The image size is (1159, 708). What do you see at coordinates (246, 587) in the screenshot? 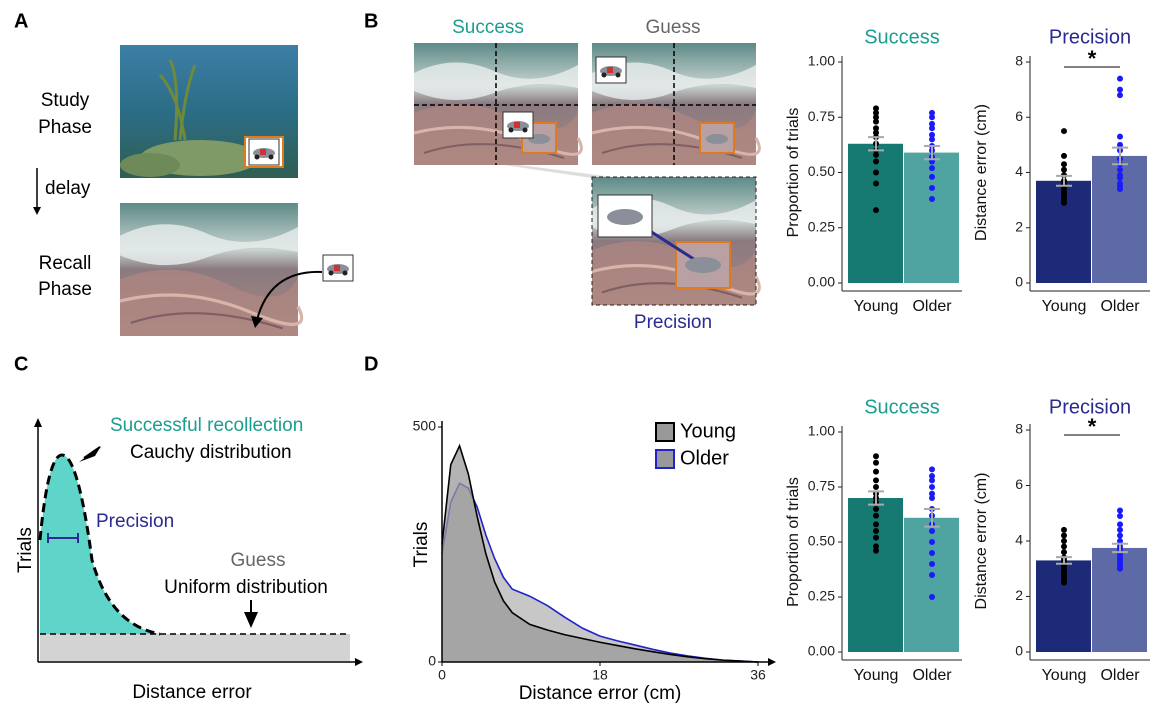
I see `diagram-label: Uniform distribution` at bounding box center [246, 587].